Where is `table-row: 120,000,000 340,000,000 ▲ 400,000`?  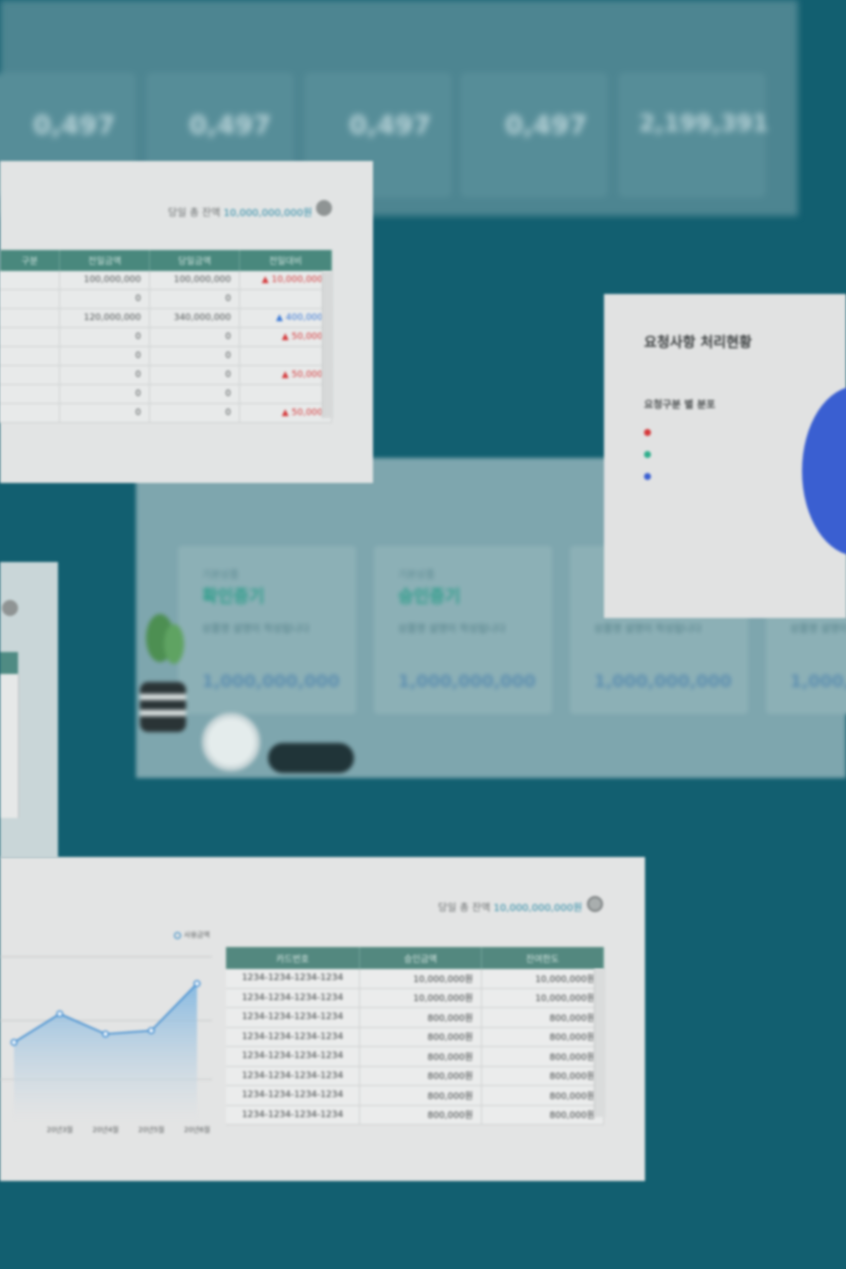 table-row: 120,000,000 340,000,000 ▲ 400,000 is located at coordinates (166, 318).